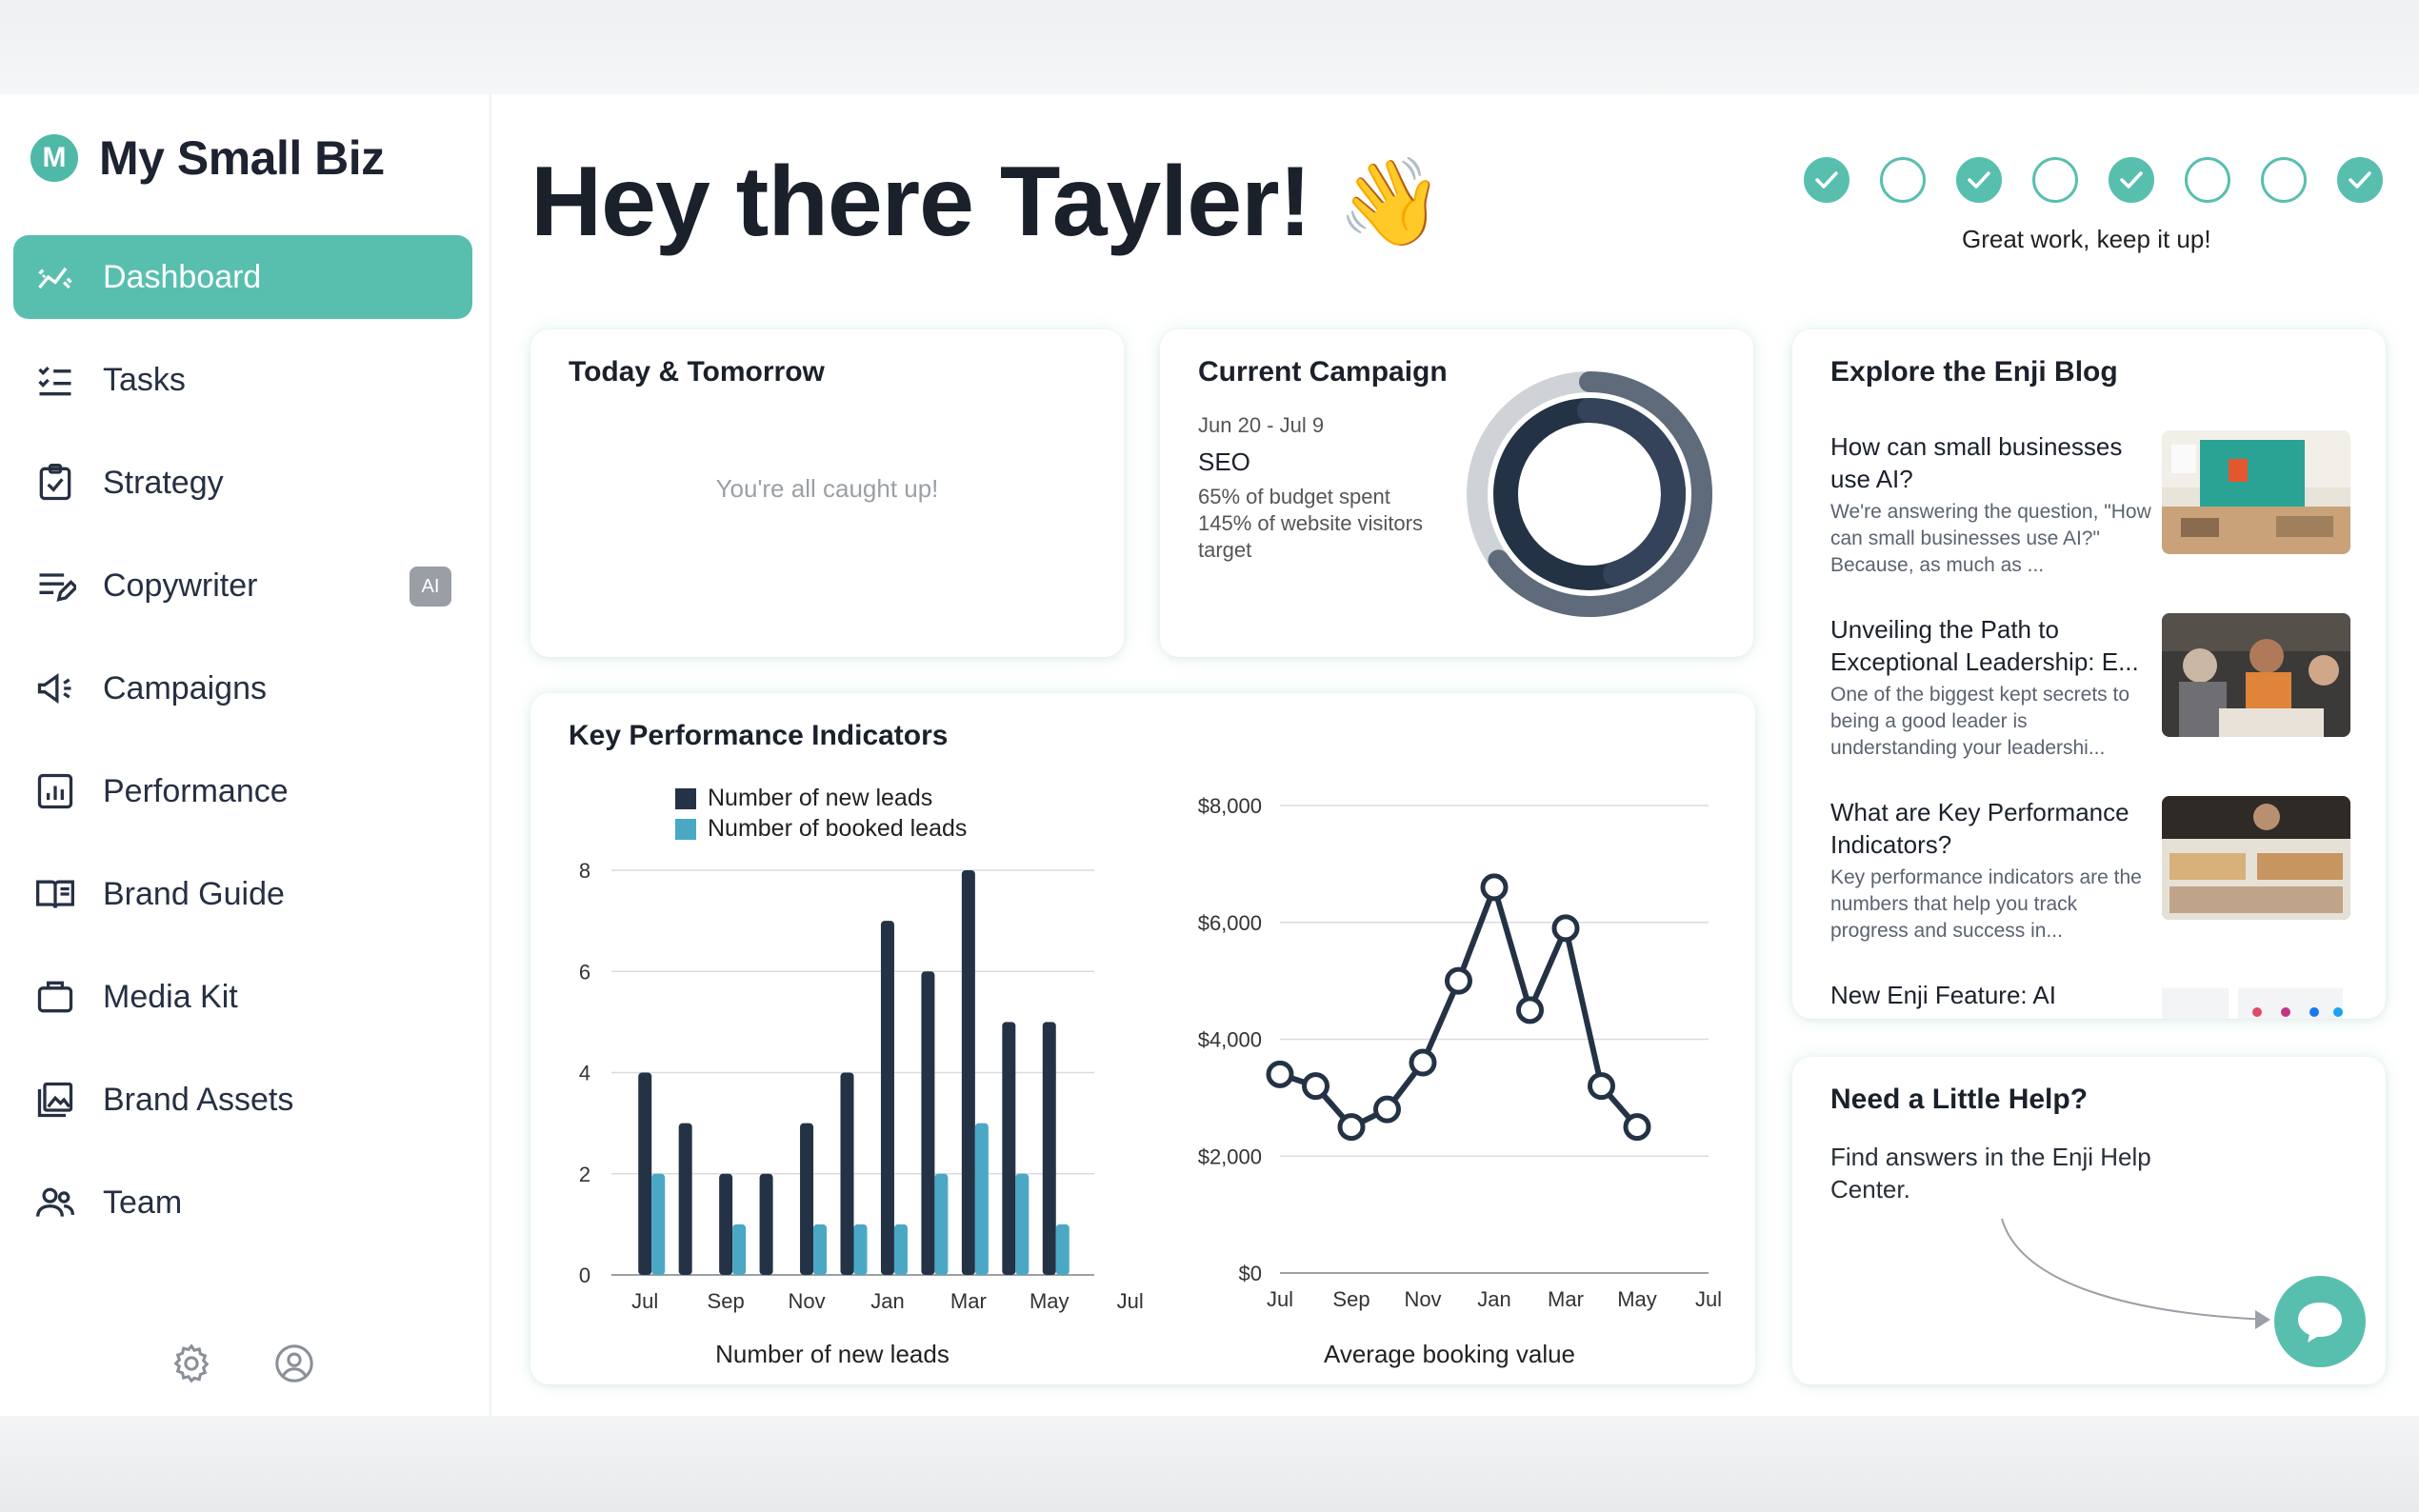 The height and width of the screenshot is (1512, 2419). Describe the element at coordinates (55, 585) in the screenshot. I see `copywriter-icon` at that location.